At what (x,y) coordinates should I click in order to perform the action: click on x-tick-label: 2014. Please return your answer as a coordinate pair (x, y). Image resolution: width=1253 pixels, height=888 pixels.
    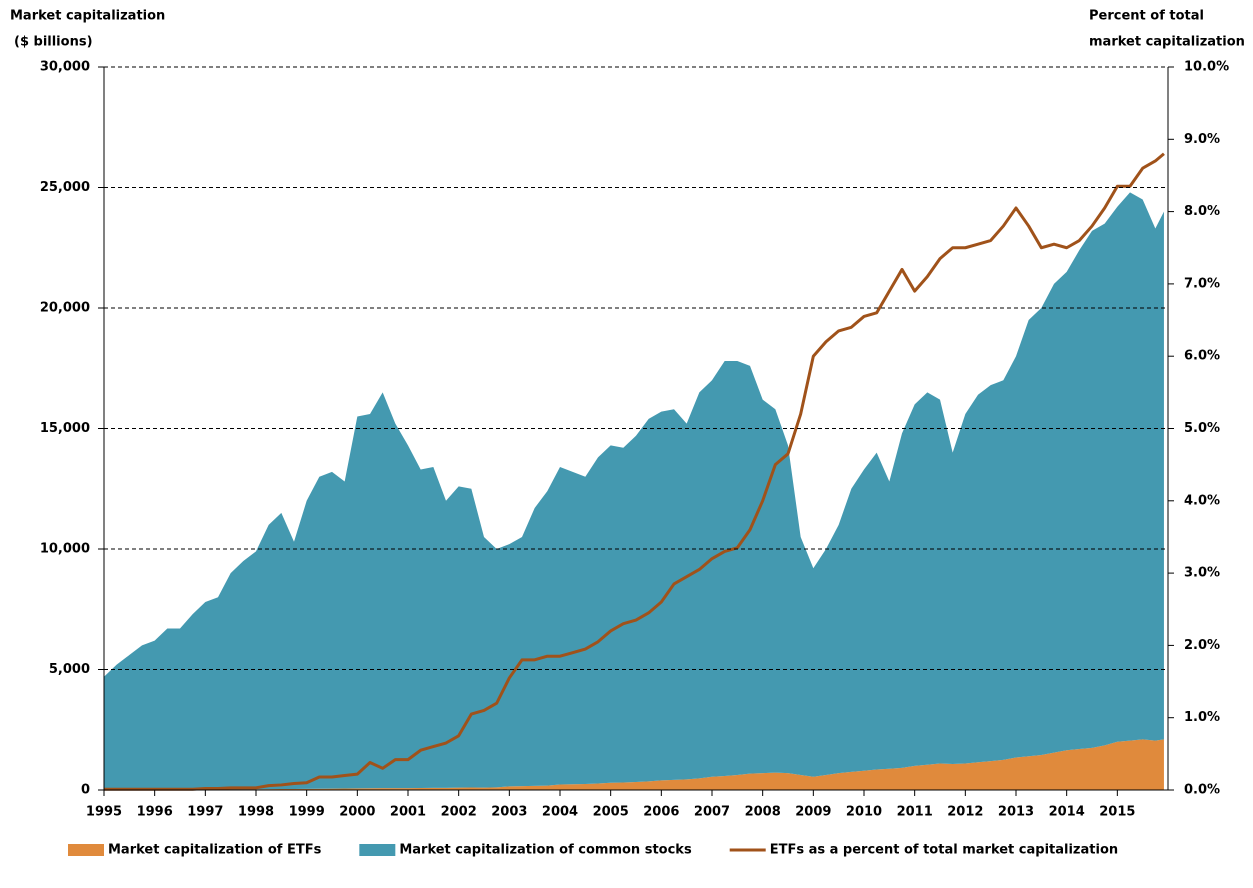
    Looking at the image, I should click on (1067, 812).